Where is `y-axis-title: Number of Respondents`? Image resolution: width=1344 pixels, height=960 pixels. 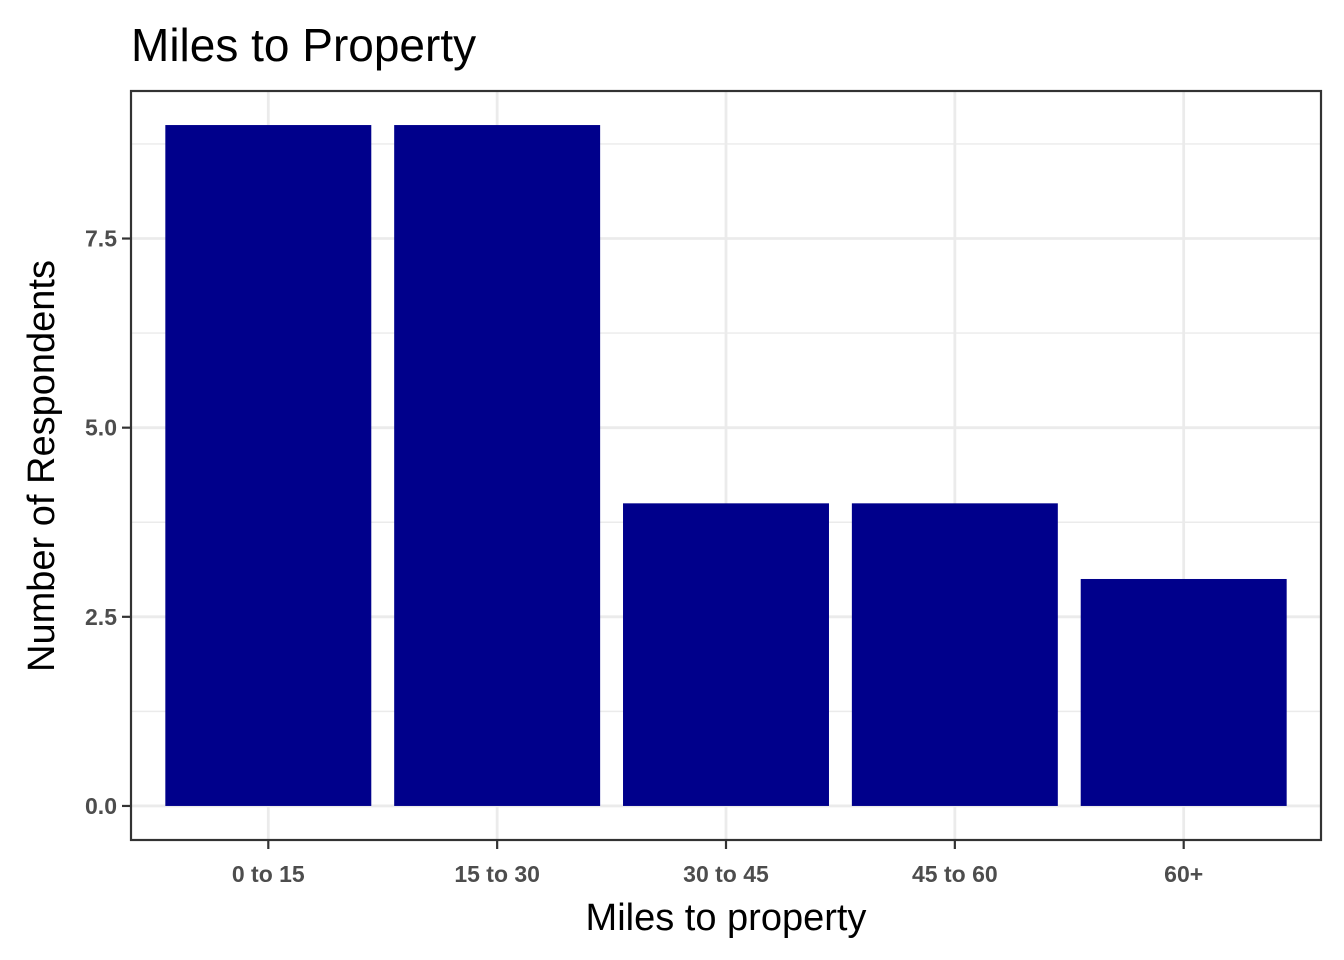 y-axis-title: Number of Respondents is located at coordinates (42, 466).